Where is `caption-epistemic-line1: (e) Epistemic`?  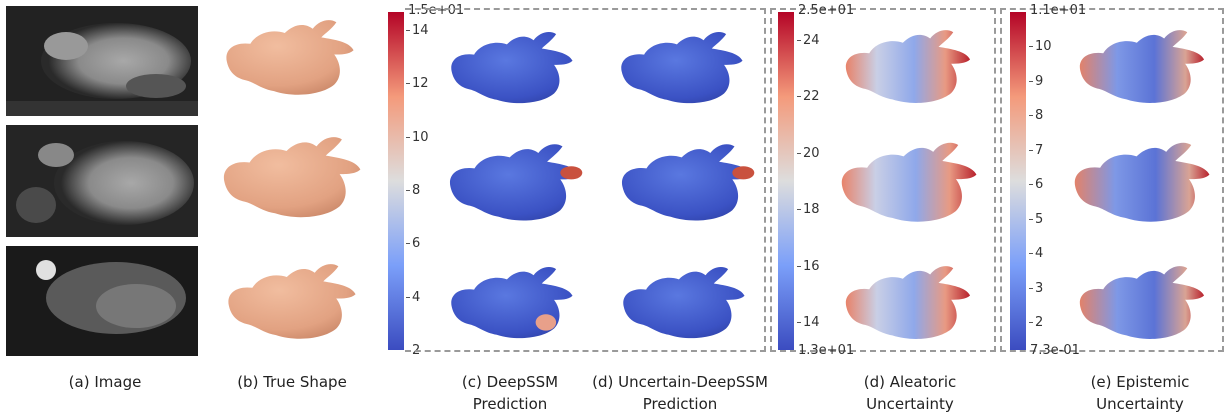 caption-epistemic-line1: (e) Epistemic is located at coordinates (1140, 382).